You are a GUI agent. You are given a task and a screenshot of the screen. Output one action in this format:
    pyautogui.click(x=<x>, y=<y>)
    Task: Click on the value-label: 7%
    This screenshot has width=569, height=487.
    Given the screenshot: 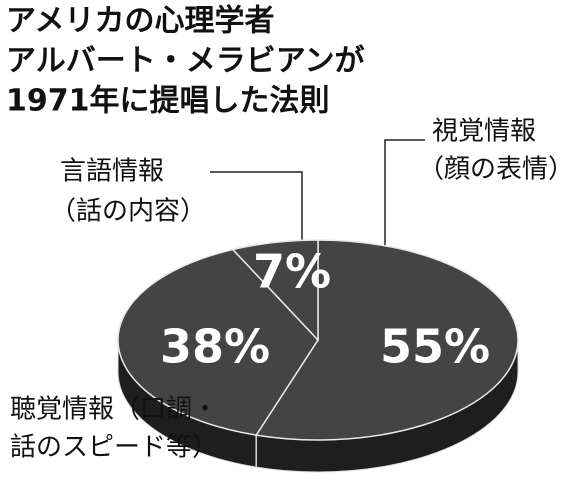 What is the action you would take?
    pyautogui.click(x=292, y=272)
    